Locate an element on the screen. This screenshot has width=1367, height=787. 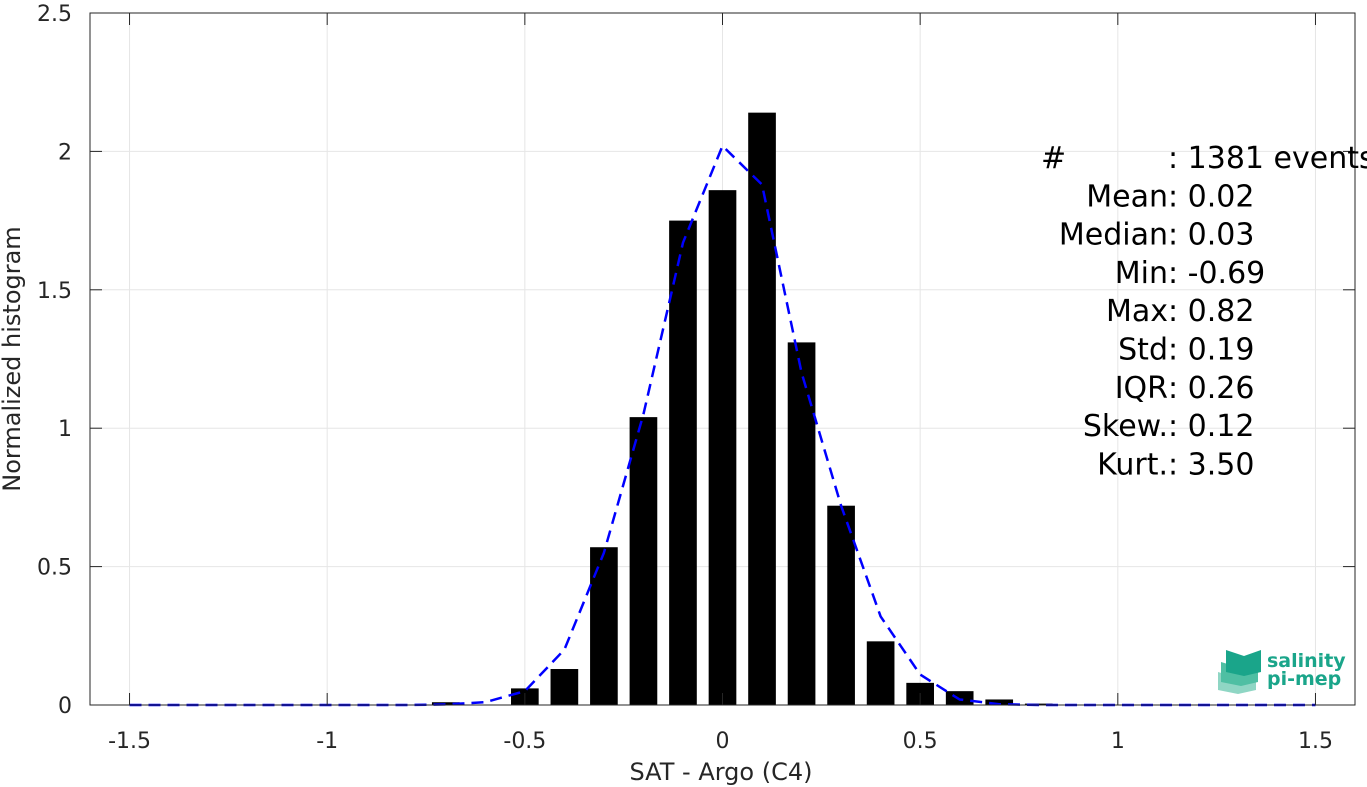
x-tick-label: -1 is located at coordinates (327, 741).